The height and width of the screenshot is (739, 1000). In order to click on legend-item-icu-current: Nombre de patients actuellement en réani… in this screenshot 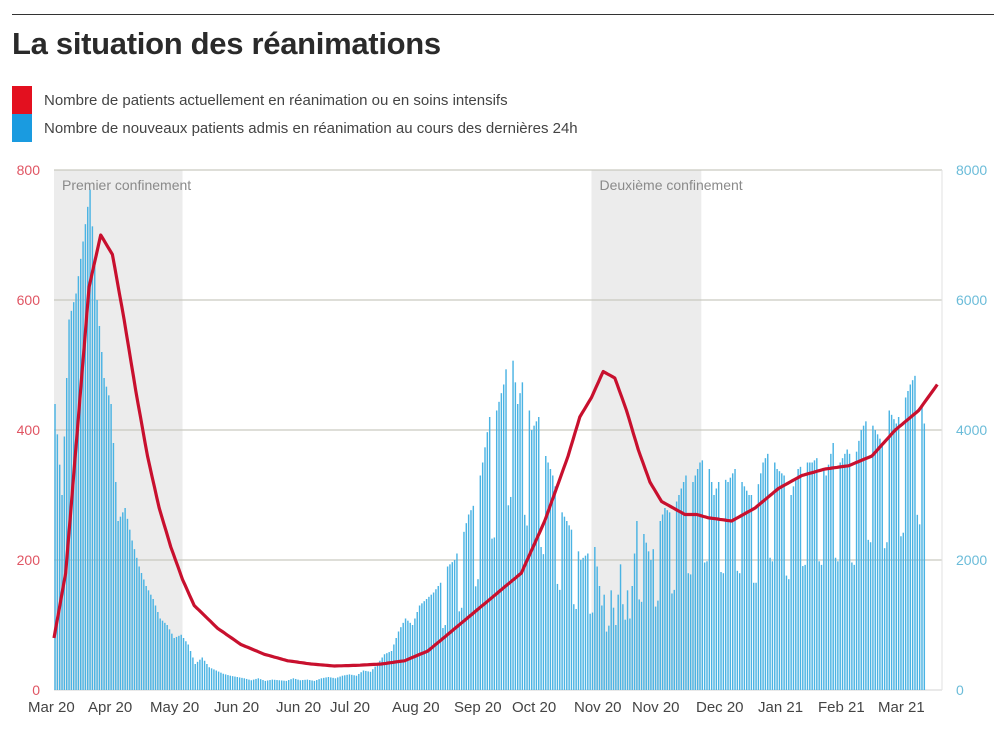, I will do `click(295, 100)`.